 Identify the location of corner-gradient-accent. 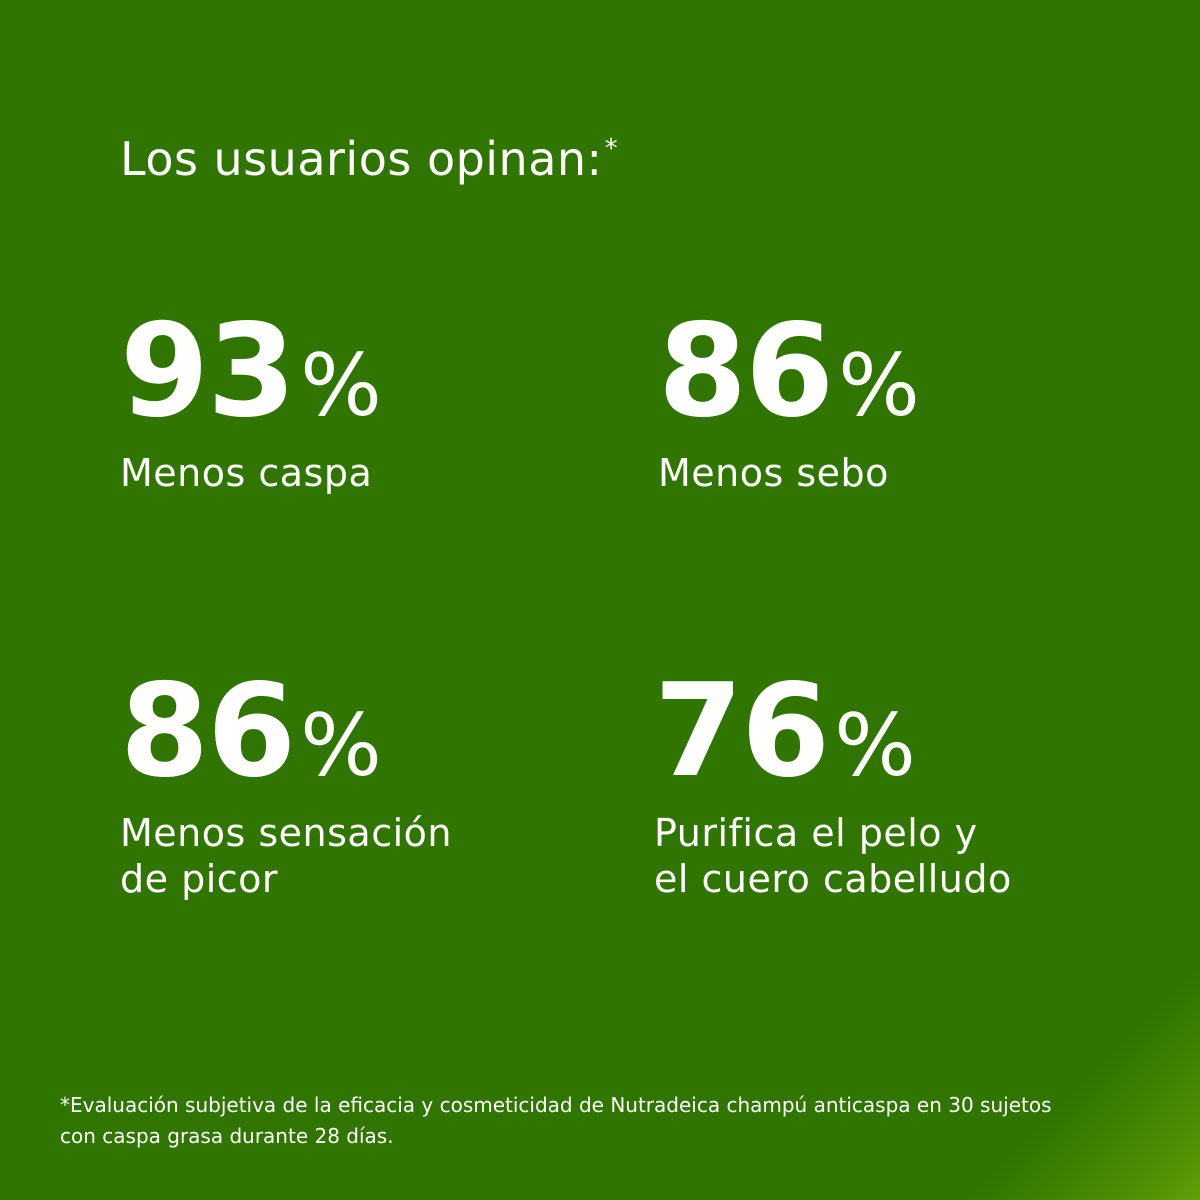
(990, 990).